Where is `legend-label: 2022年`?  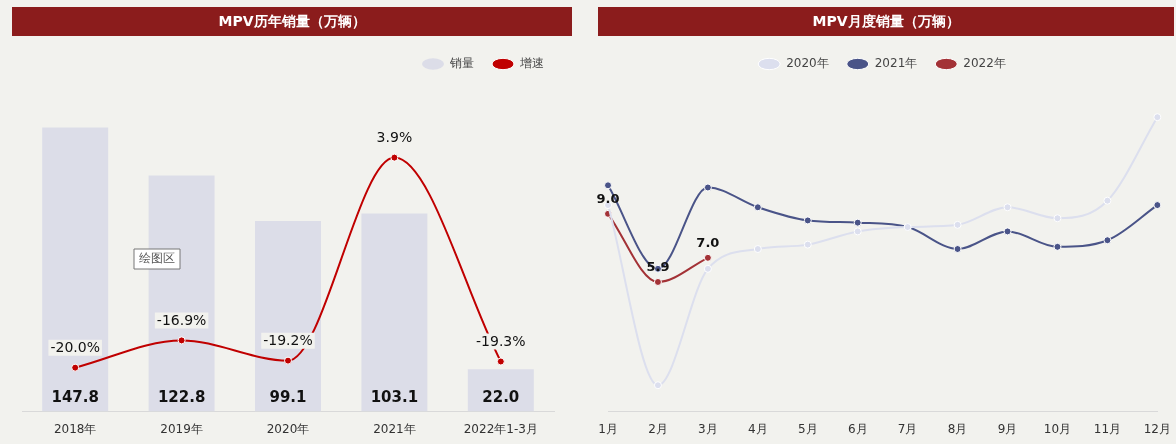
legend-label: 2022年 is located at coordinates (984, 63).